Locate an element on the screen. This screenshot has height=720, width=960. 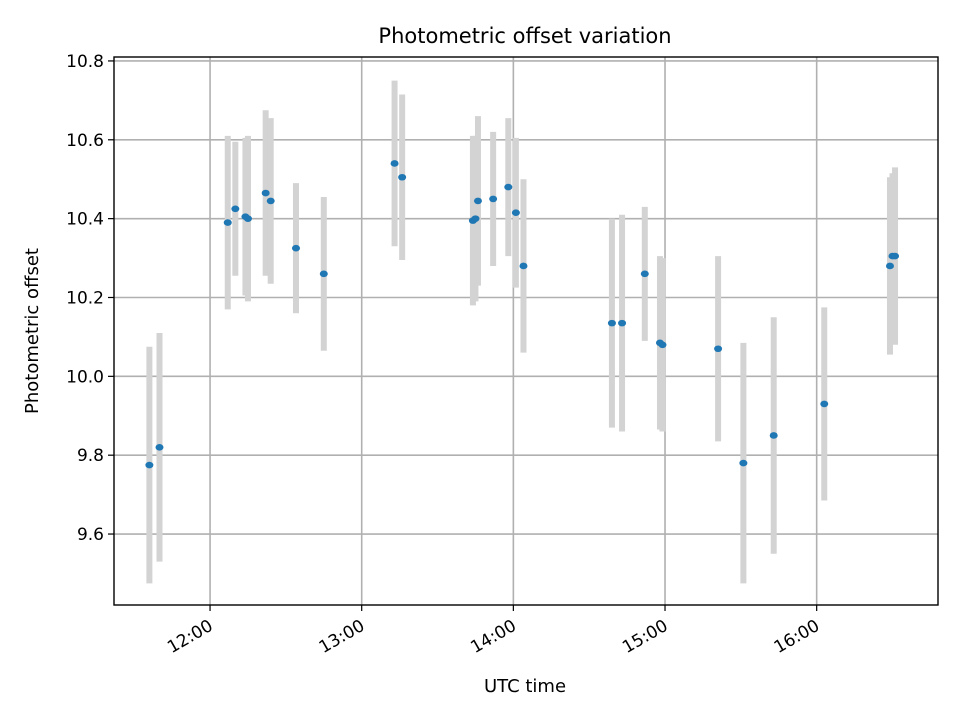
x-tick-label: 12:00 is located at coordinates (190, 637).